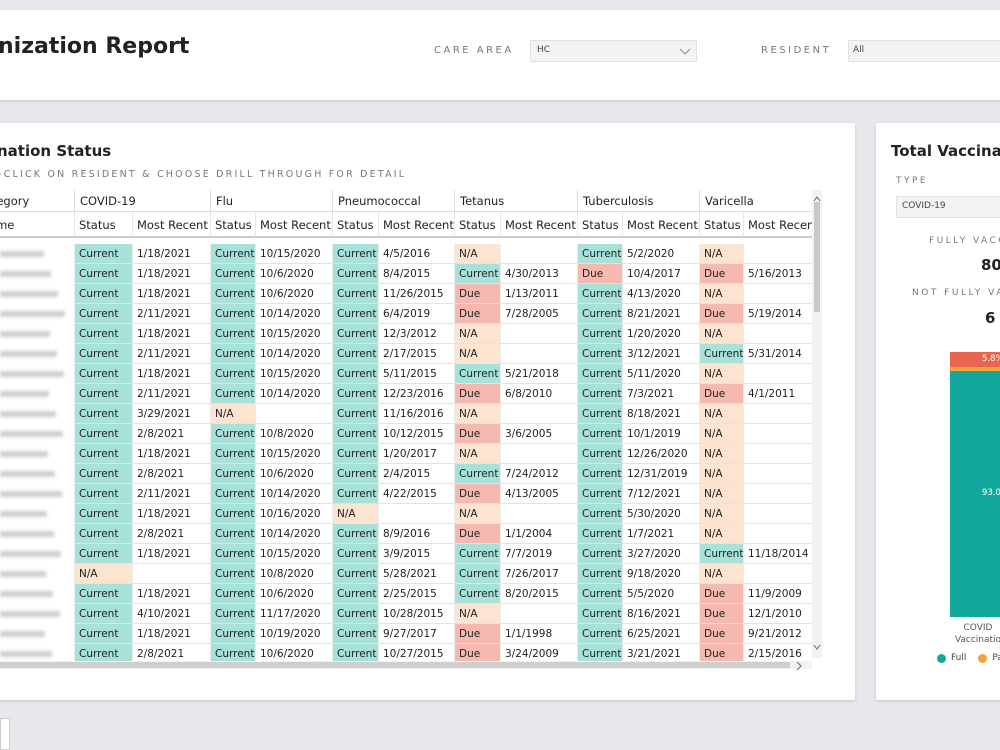 The width and height of the screenshot is (1000, 750). I want to click on dropdown-value: HC, so click(544, 50).